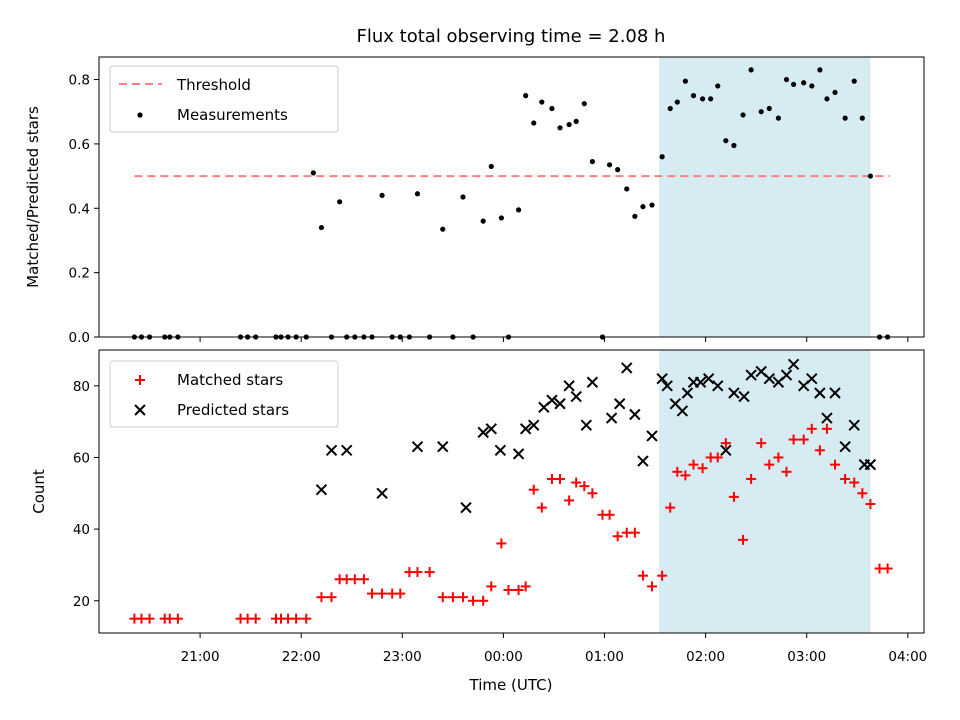  Describe the element at coordinates (81, 530) in the screenshot. I see `count-y-tick-label: 40` at that location.